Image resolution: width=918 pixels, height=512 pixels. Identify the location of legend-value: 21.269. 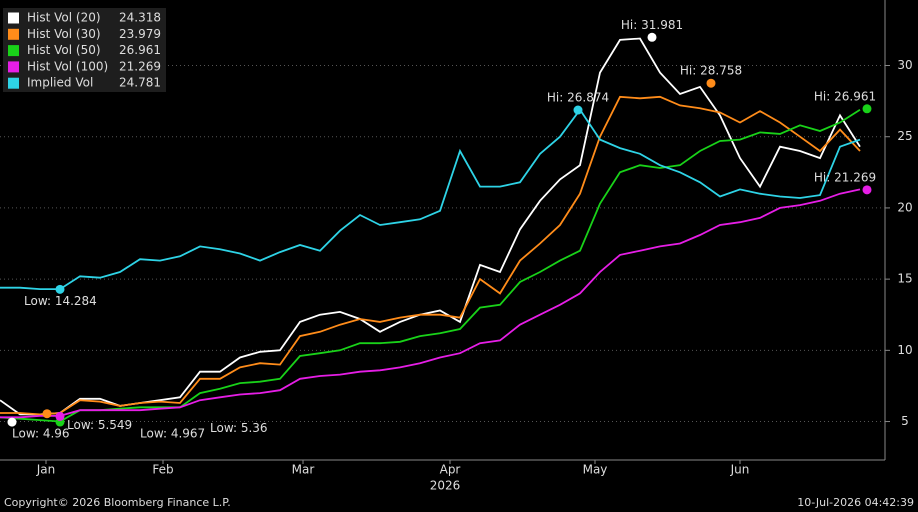
(140, 66).